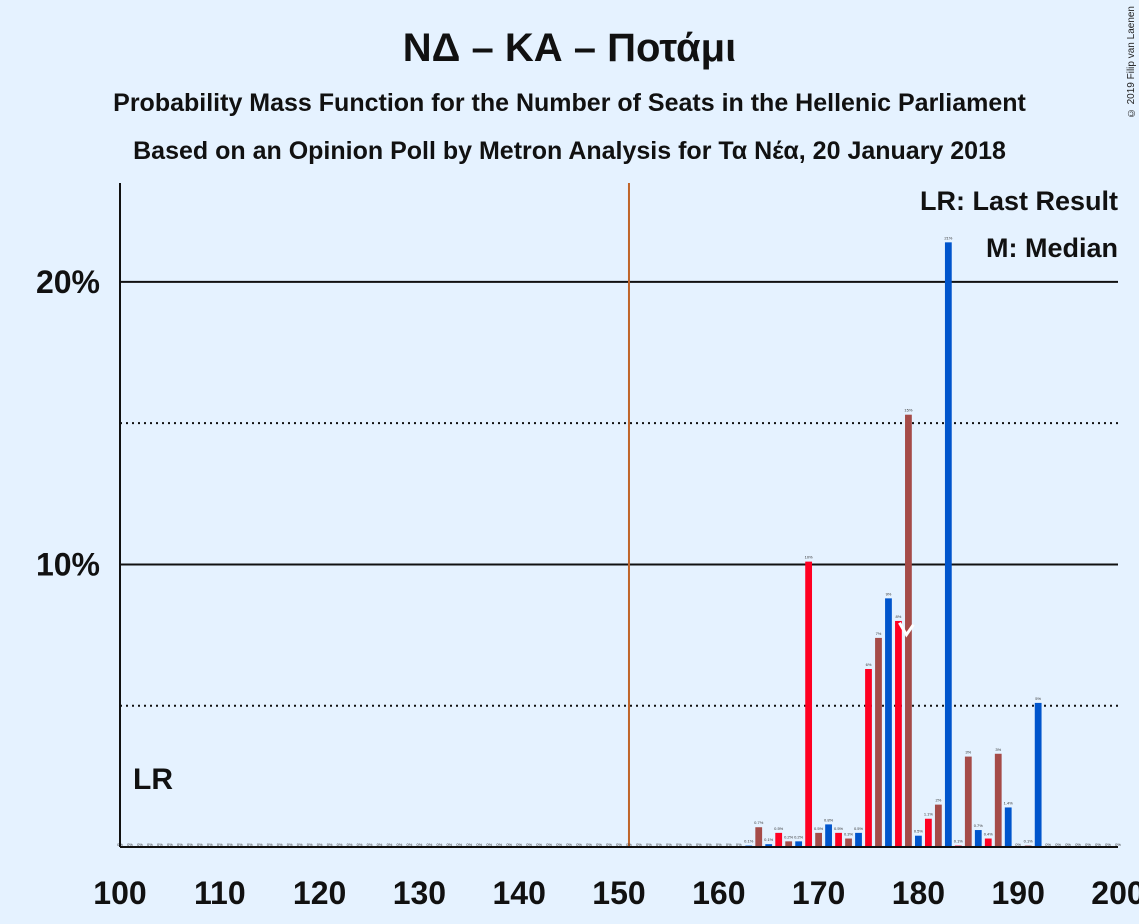  Describe the element at coordinates (959, 841) in the screenshot. I see `bar-label-seat-184: 0.1%` at that location.